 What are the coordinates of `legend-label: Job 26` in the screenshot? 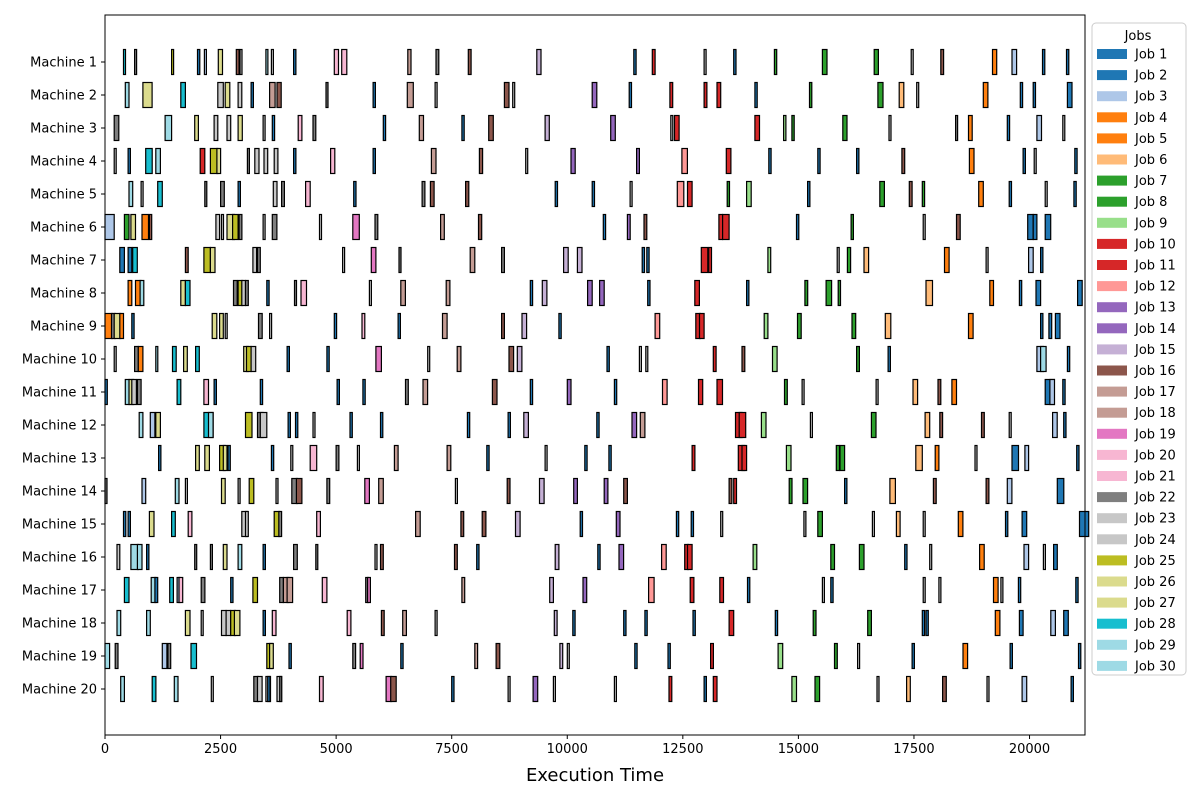 It's located at (1155, 582).